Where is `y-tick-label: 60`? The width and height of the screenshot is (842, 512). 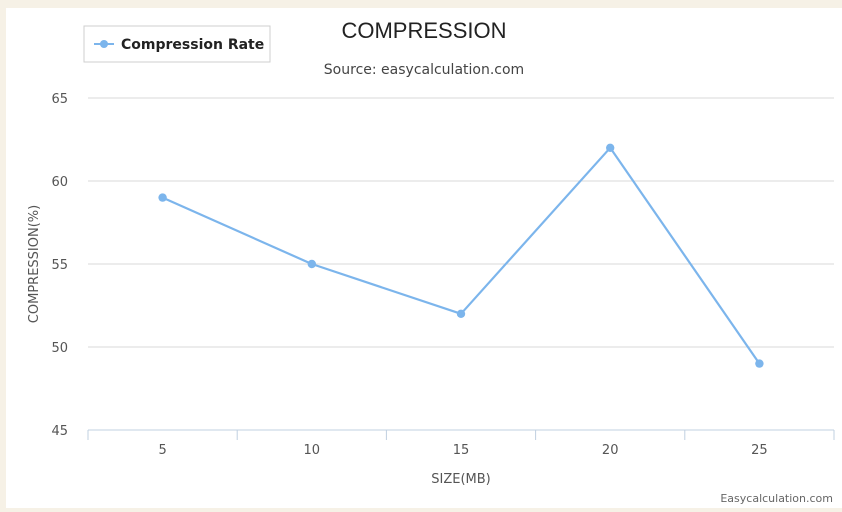
y-tick-label: 60 is located at coordinates (59, 182).